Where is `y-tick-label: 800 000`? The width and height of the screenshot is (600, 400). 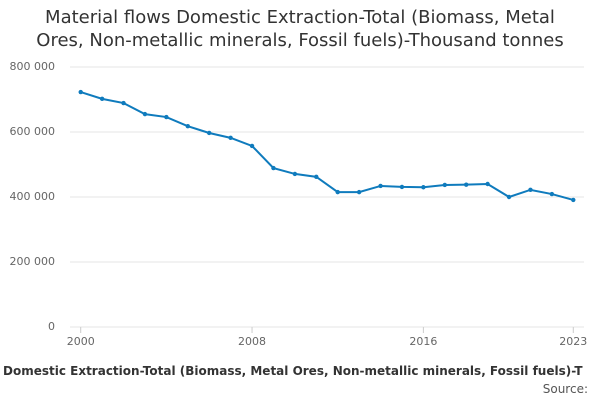 y-tick-label: 800 000 is located at coordinates (33, 66).